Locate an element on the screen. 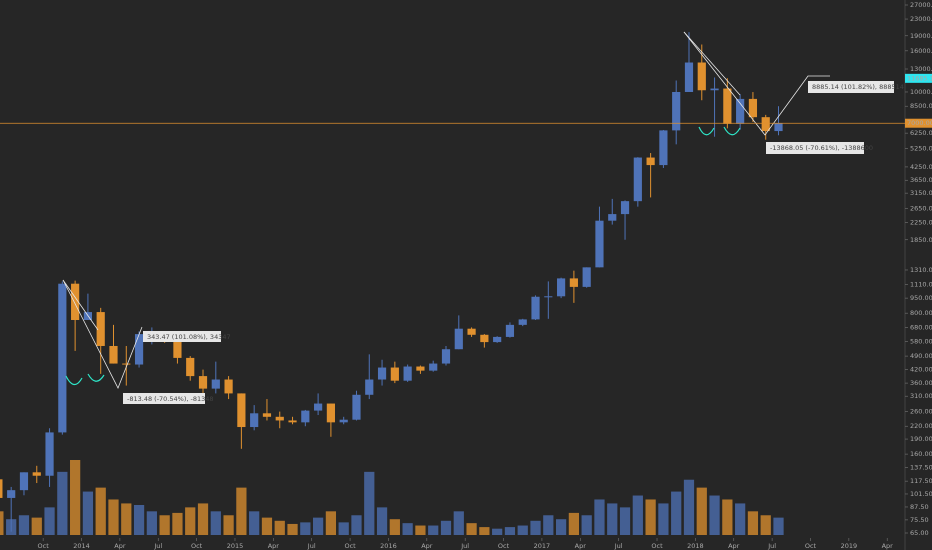 The image size is (932, 550). y-tick-label: 117.50 is located at coordinates (921, 481).